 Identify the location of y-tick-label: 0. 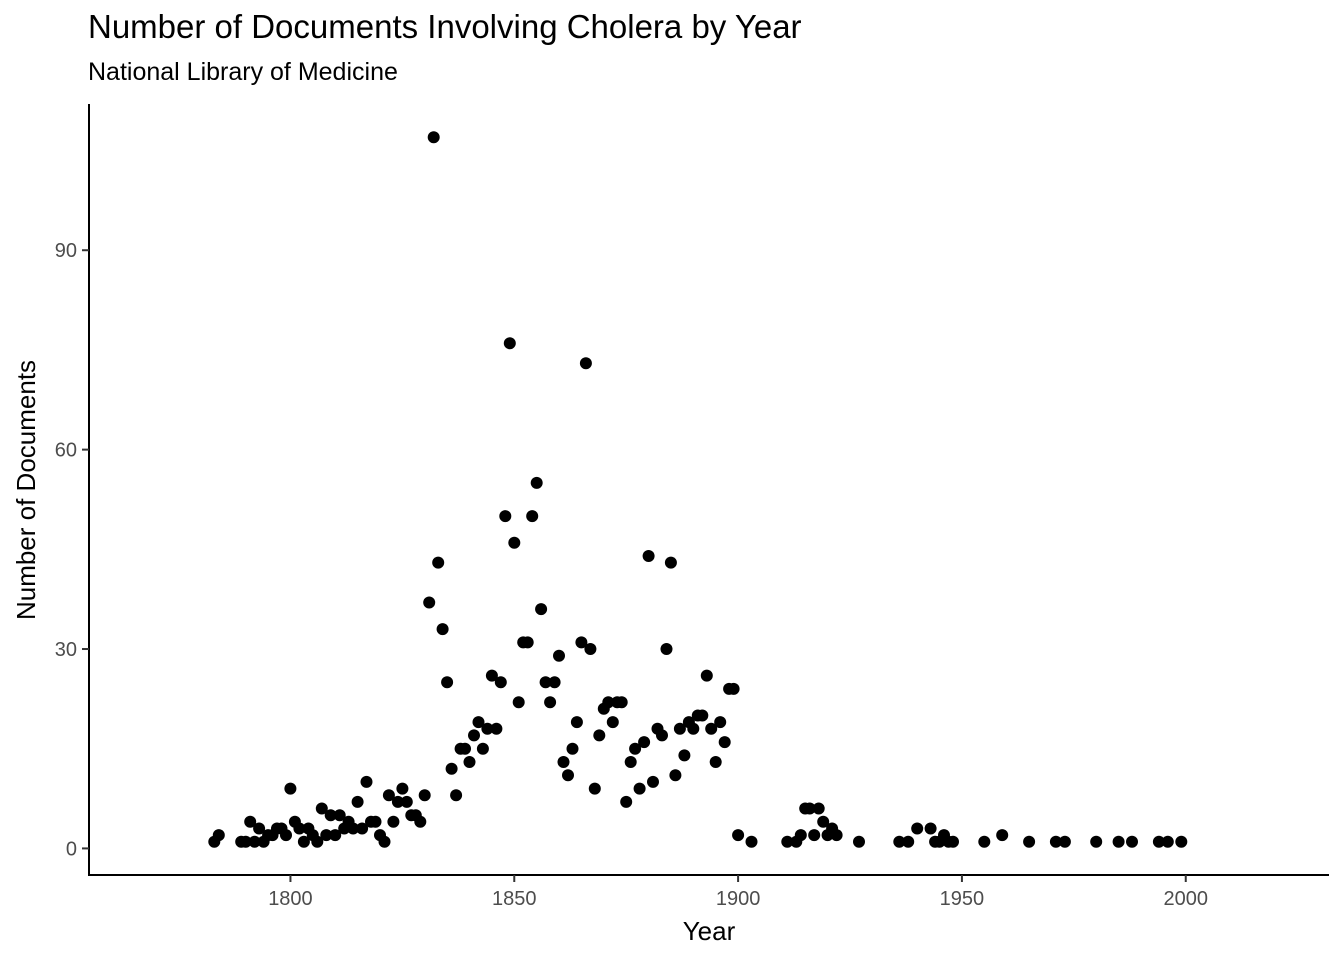
(71, 849).